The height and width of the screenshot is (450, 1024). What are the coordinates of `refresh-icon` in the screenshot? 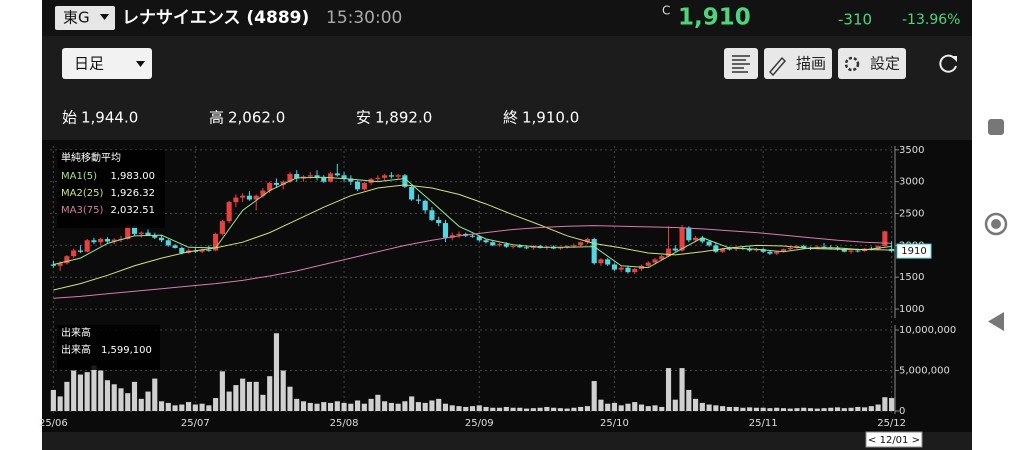 It's located at (948, 63).